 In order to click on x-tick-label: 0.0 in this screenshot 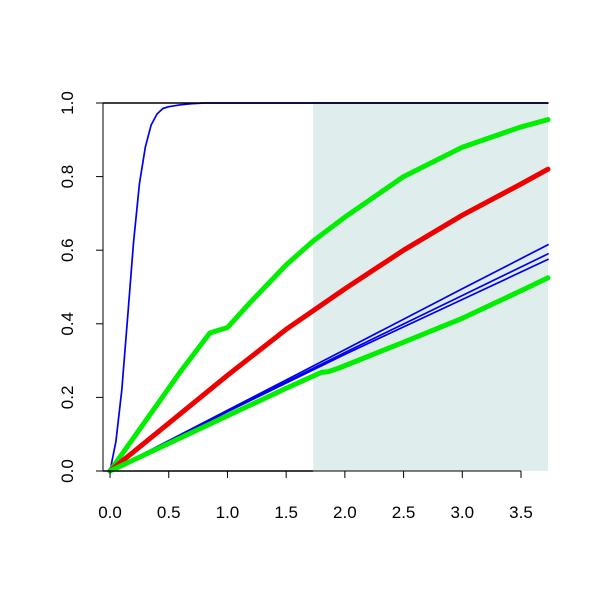, I will do `click(110, 512)`.